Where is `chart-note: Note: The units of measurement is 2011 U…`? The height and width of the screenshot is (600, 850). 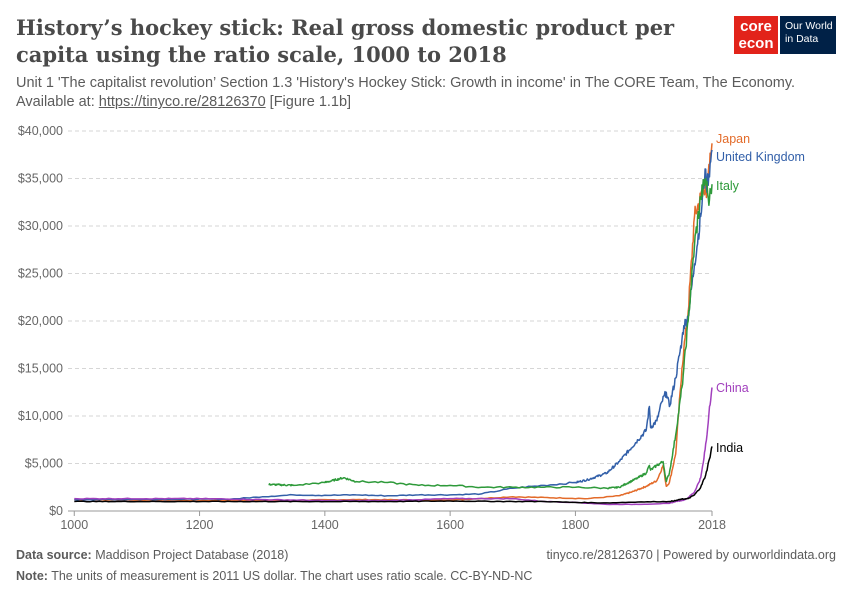
chart-note: Note: The units of measurement is 2011 U… is located at coordinates (274, 576).